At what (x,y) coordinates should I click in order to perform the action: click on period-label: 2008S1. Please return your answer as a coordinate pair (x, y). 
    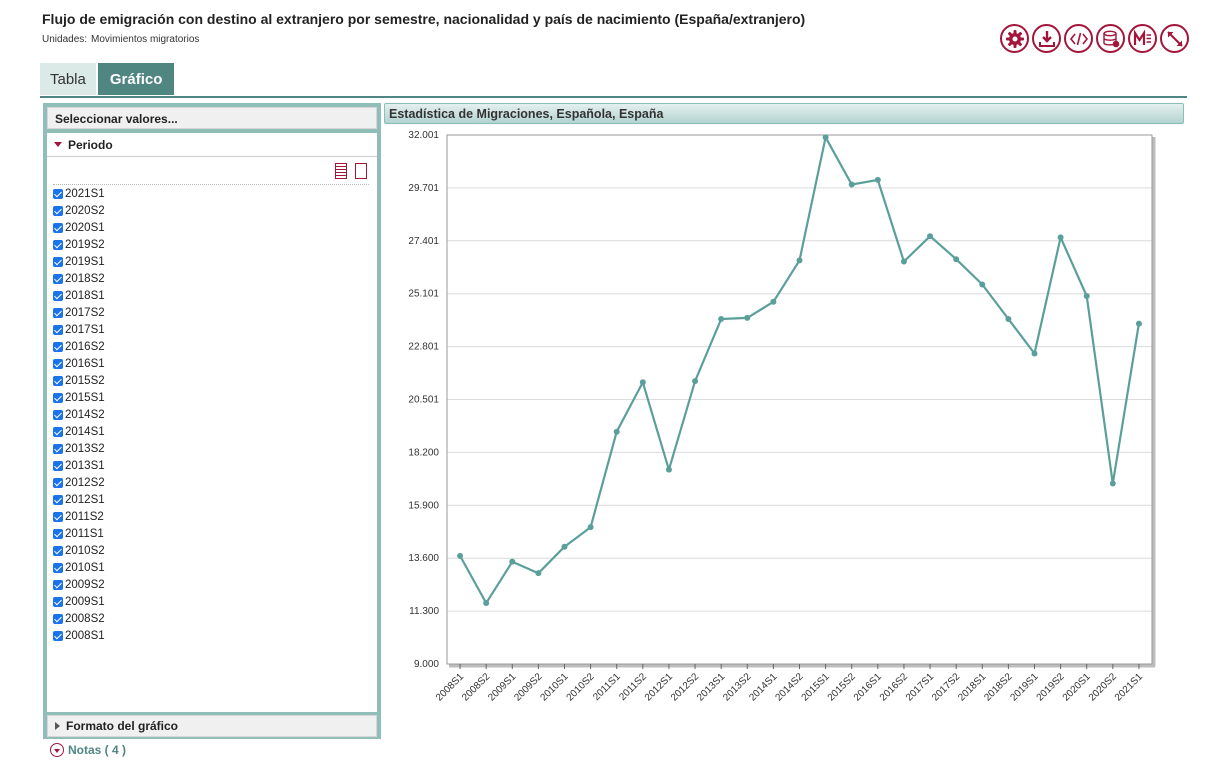
    Looking at the image, I should click on (85, 635).